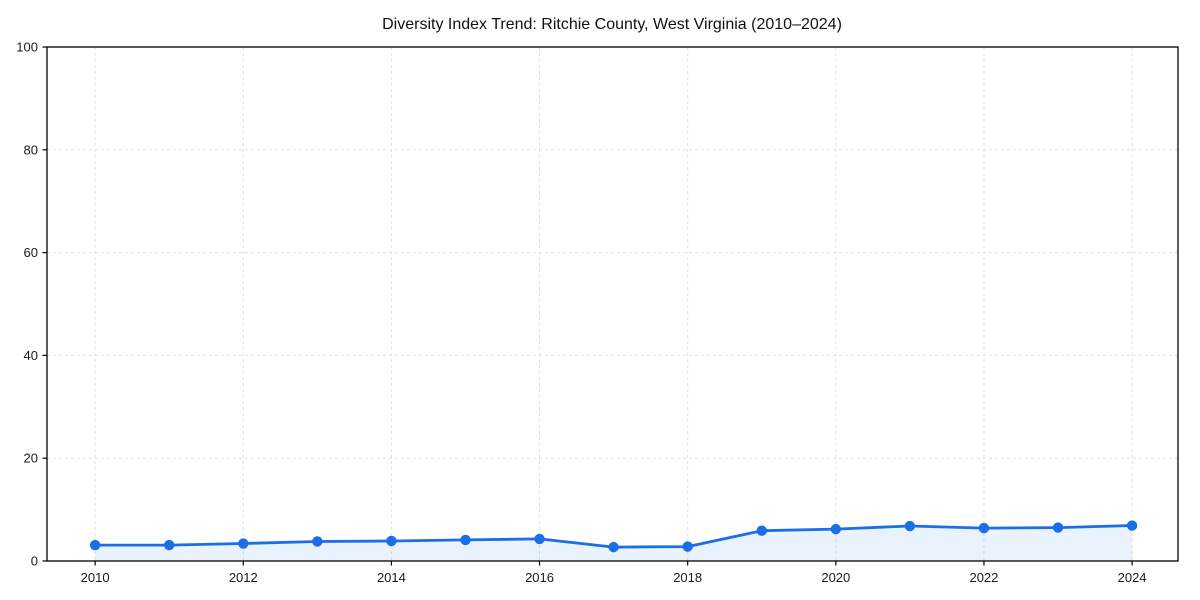  I want to click on y-tick-label: 20, so click(31, 458).